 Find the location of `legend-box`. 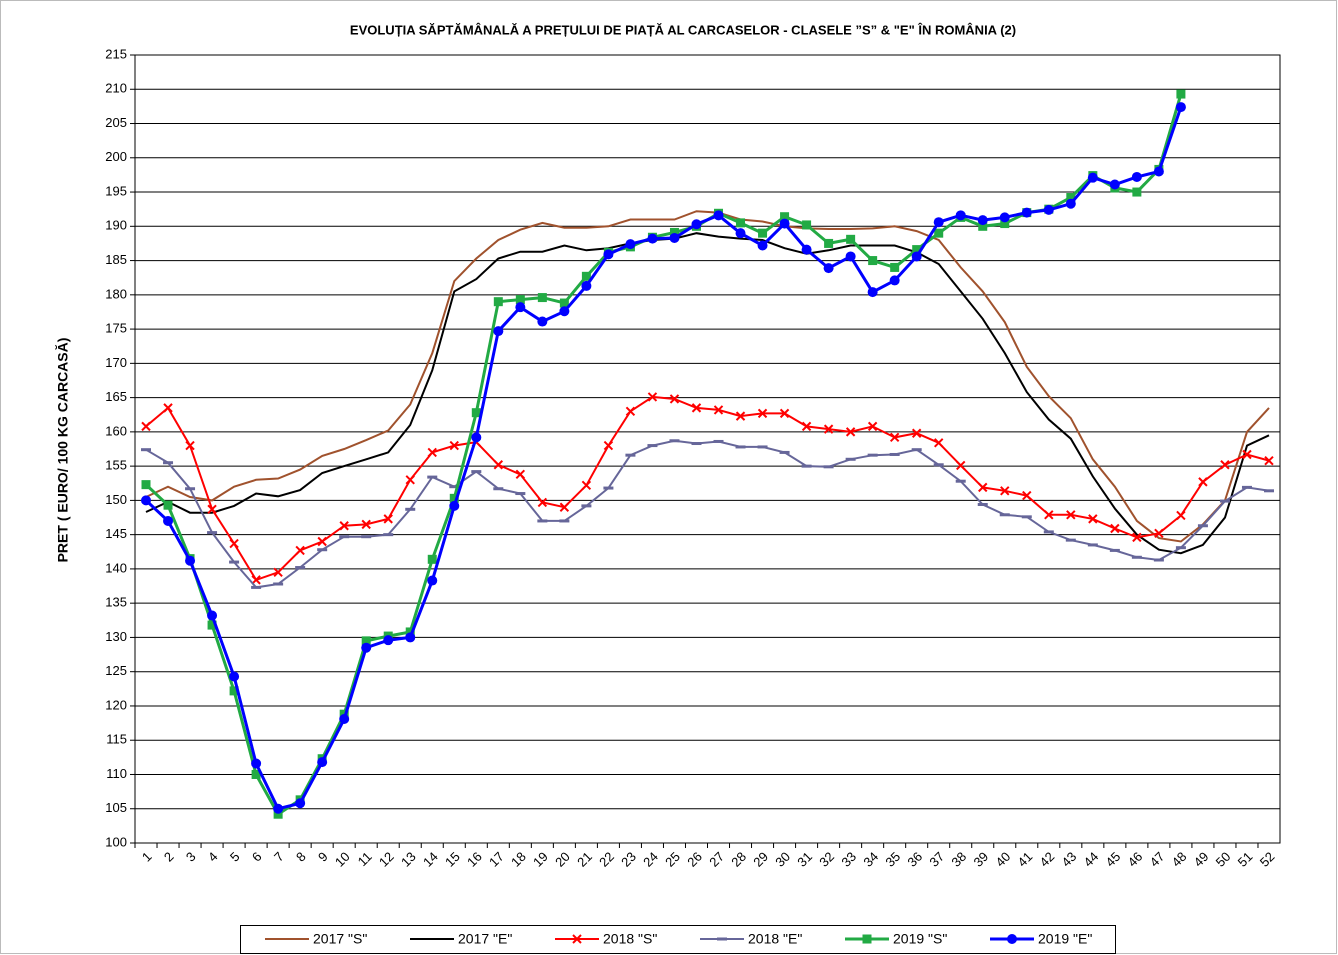

legend-box is located at coordinates (678, 939).